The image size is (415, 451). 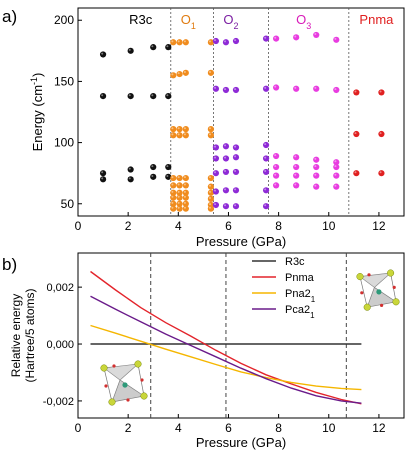 What do you see at coordinates (379, 226) in the screenshot?
I see `x-tick-label-a: 12` at bounding box center [379, 226].